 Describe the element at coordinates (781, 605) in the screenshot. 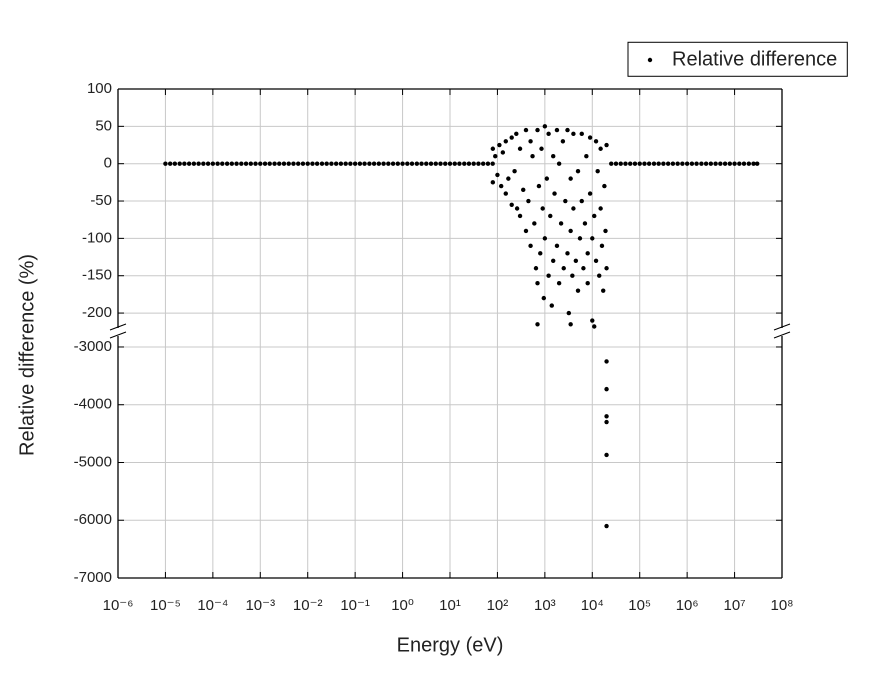

I see `x-tick-label: 10⁸` at that location.